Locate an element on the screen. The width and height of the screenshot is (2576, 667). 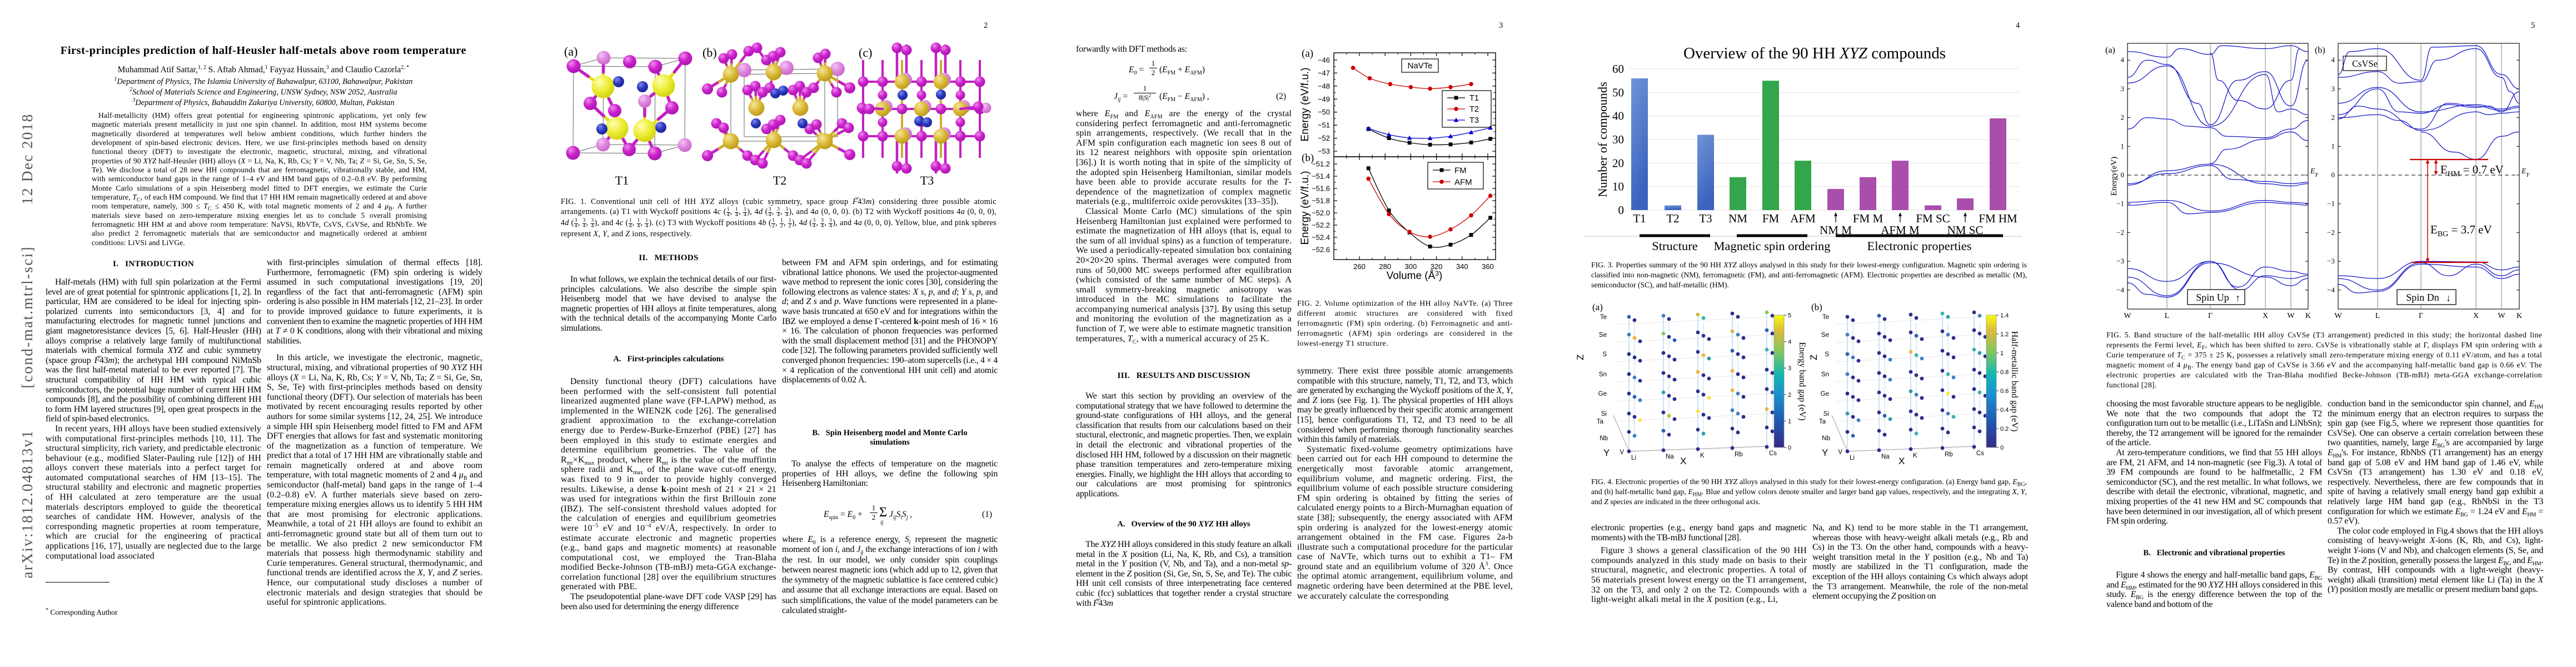
svg-text: Energy(eV) is located at coordinates (2114, 176).